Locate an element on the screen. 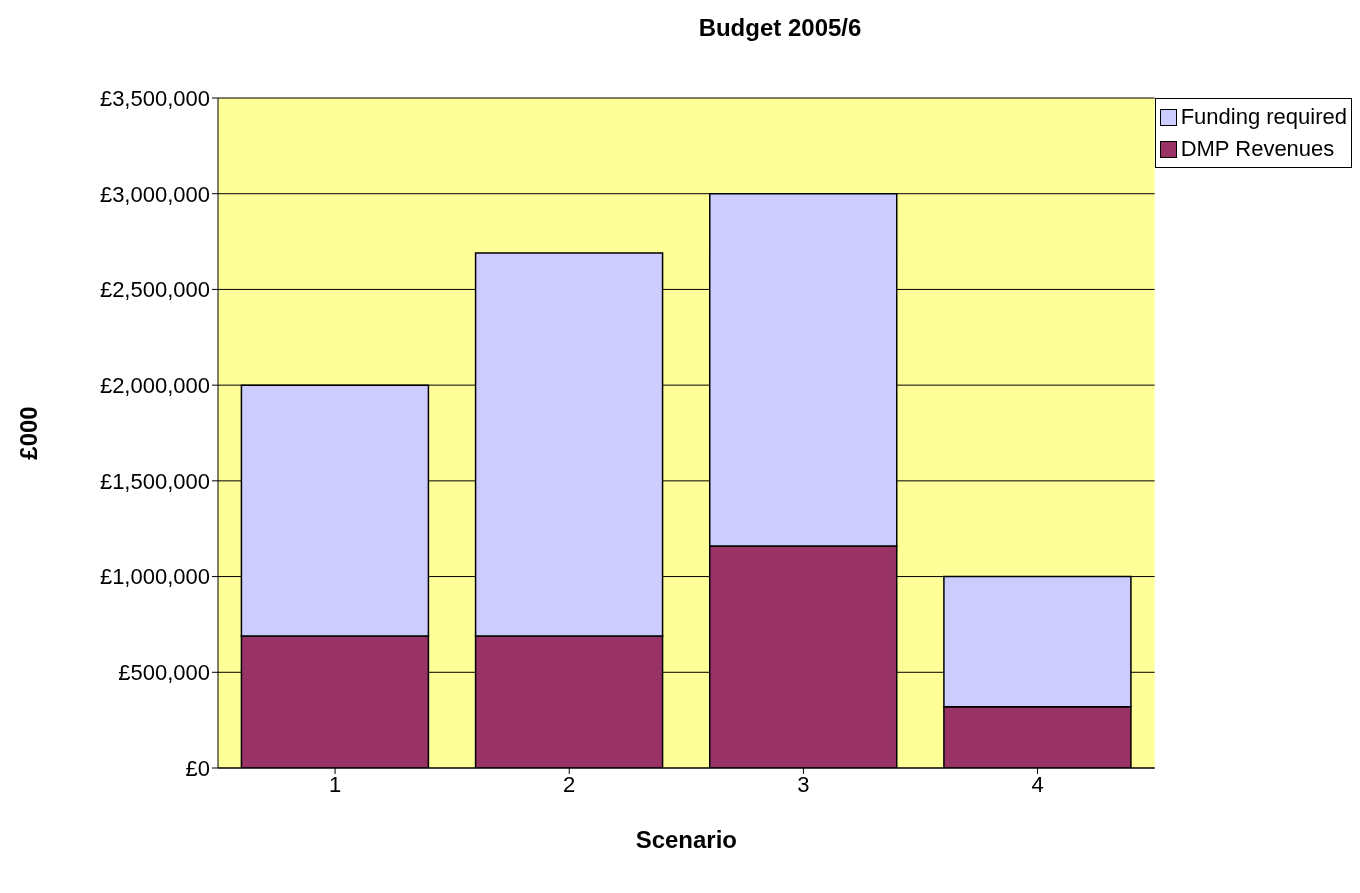  y-tick-label: £2,000,000 is located at coordinates (154, 385).